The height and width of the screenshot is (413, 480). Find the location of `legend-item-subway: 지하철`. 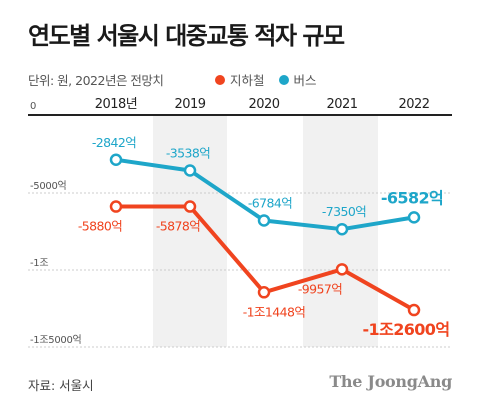

legend-item-subway: 지하철 is located at coordinates (240, 79).